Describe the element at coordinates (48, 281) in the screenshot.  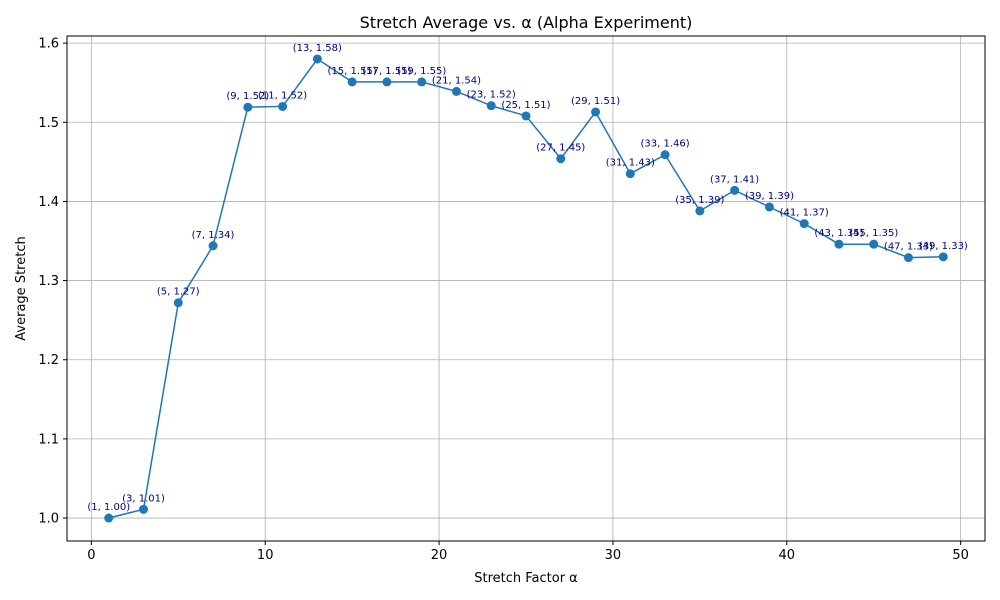
I see `y-tick-label: 1.3` at that location.